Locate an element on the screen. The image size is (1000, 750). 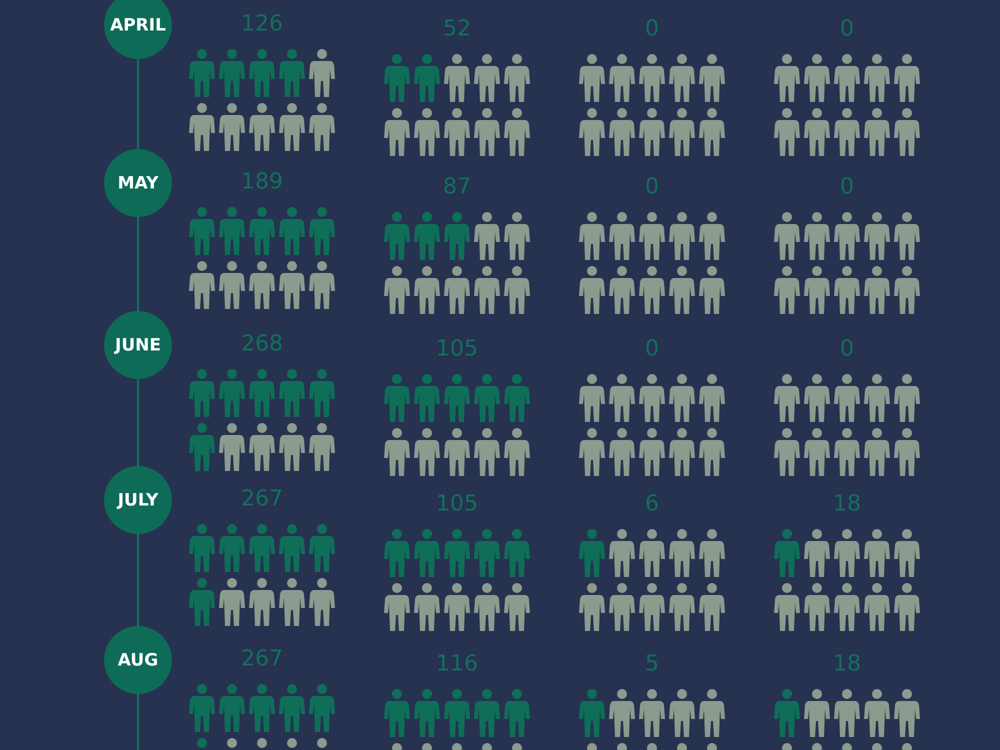
category-label: JUNE is located at coordinates (137, 345).